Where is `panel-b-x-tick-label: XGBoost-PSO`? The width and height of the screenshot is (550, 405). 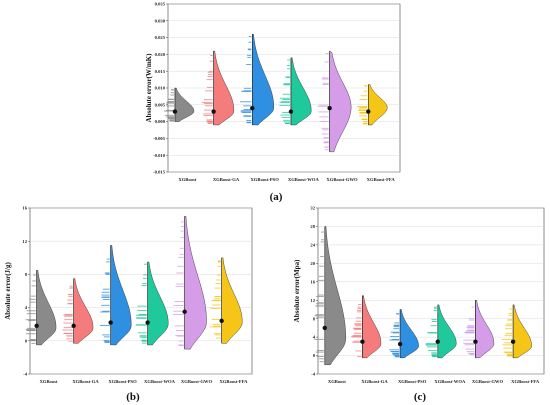
panel-b-x-tick-label: XGBoost-PSO is located at coordinates (122, 381).